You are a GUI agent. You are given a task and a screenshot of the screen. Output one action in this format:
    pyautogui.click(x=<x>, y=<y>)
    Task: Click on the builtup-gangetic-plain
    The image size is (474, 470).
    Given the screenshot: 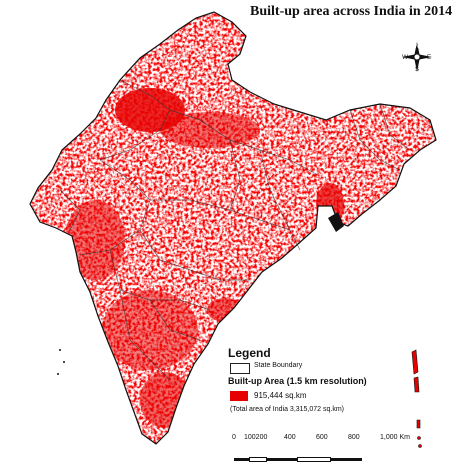 What is the action you would take?
    pyautogui.click(x=210, y=130)
    